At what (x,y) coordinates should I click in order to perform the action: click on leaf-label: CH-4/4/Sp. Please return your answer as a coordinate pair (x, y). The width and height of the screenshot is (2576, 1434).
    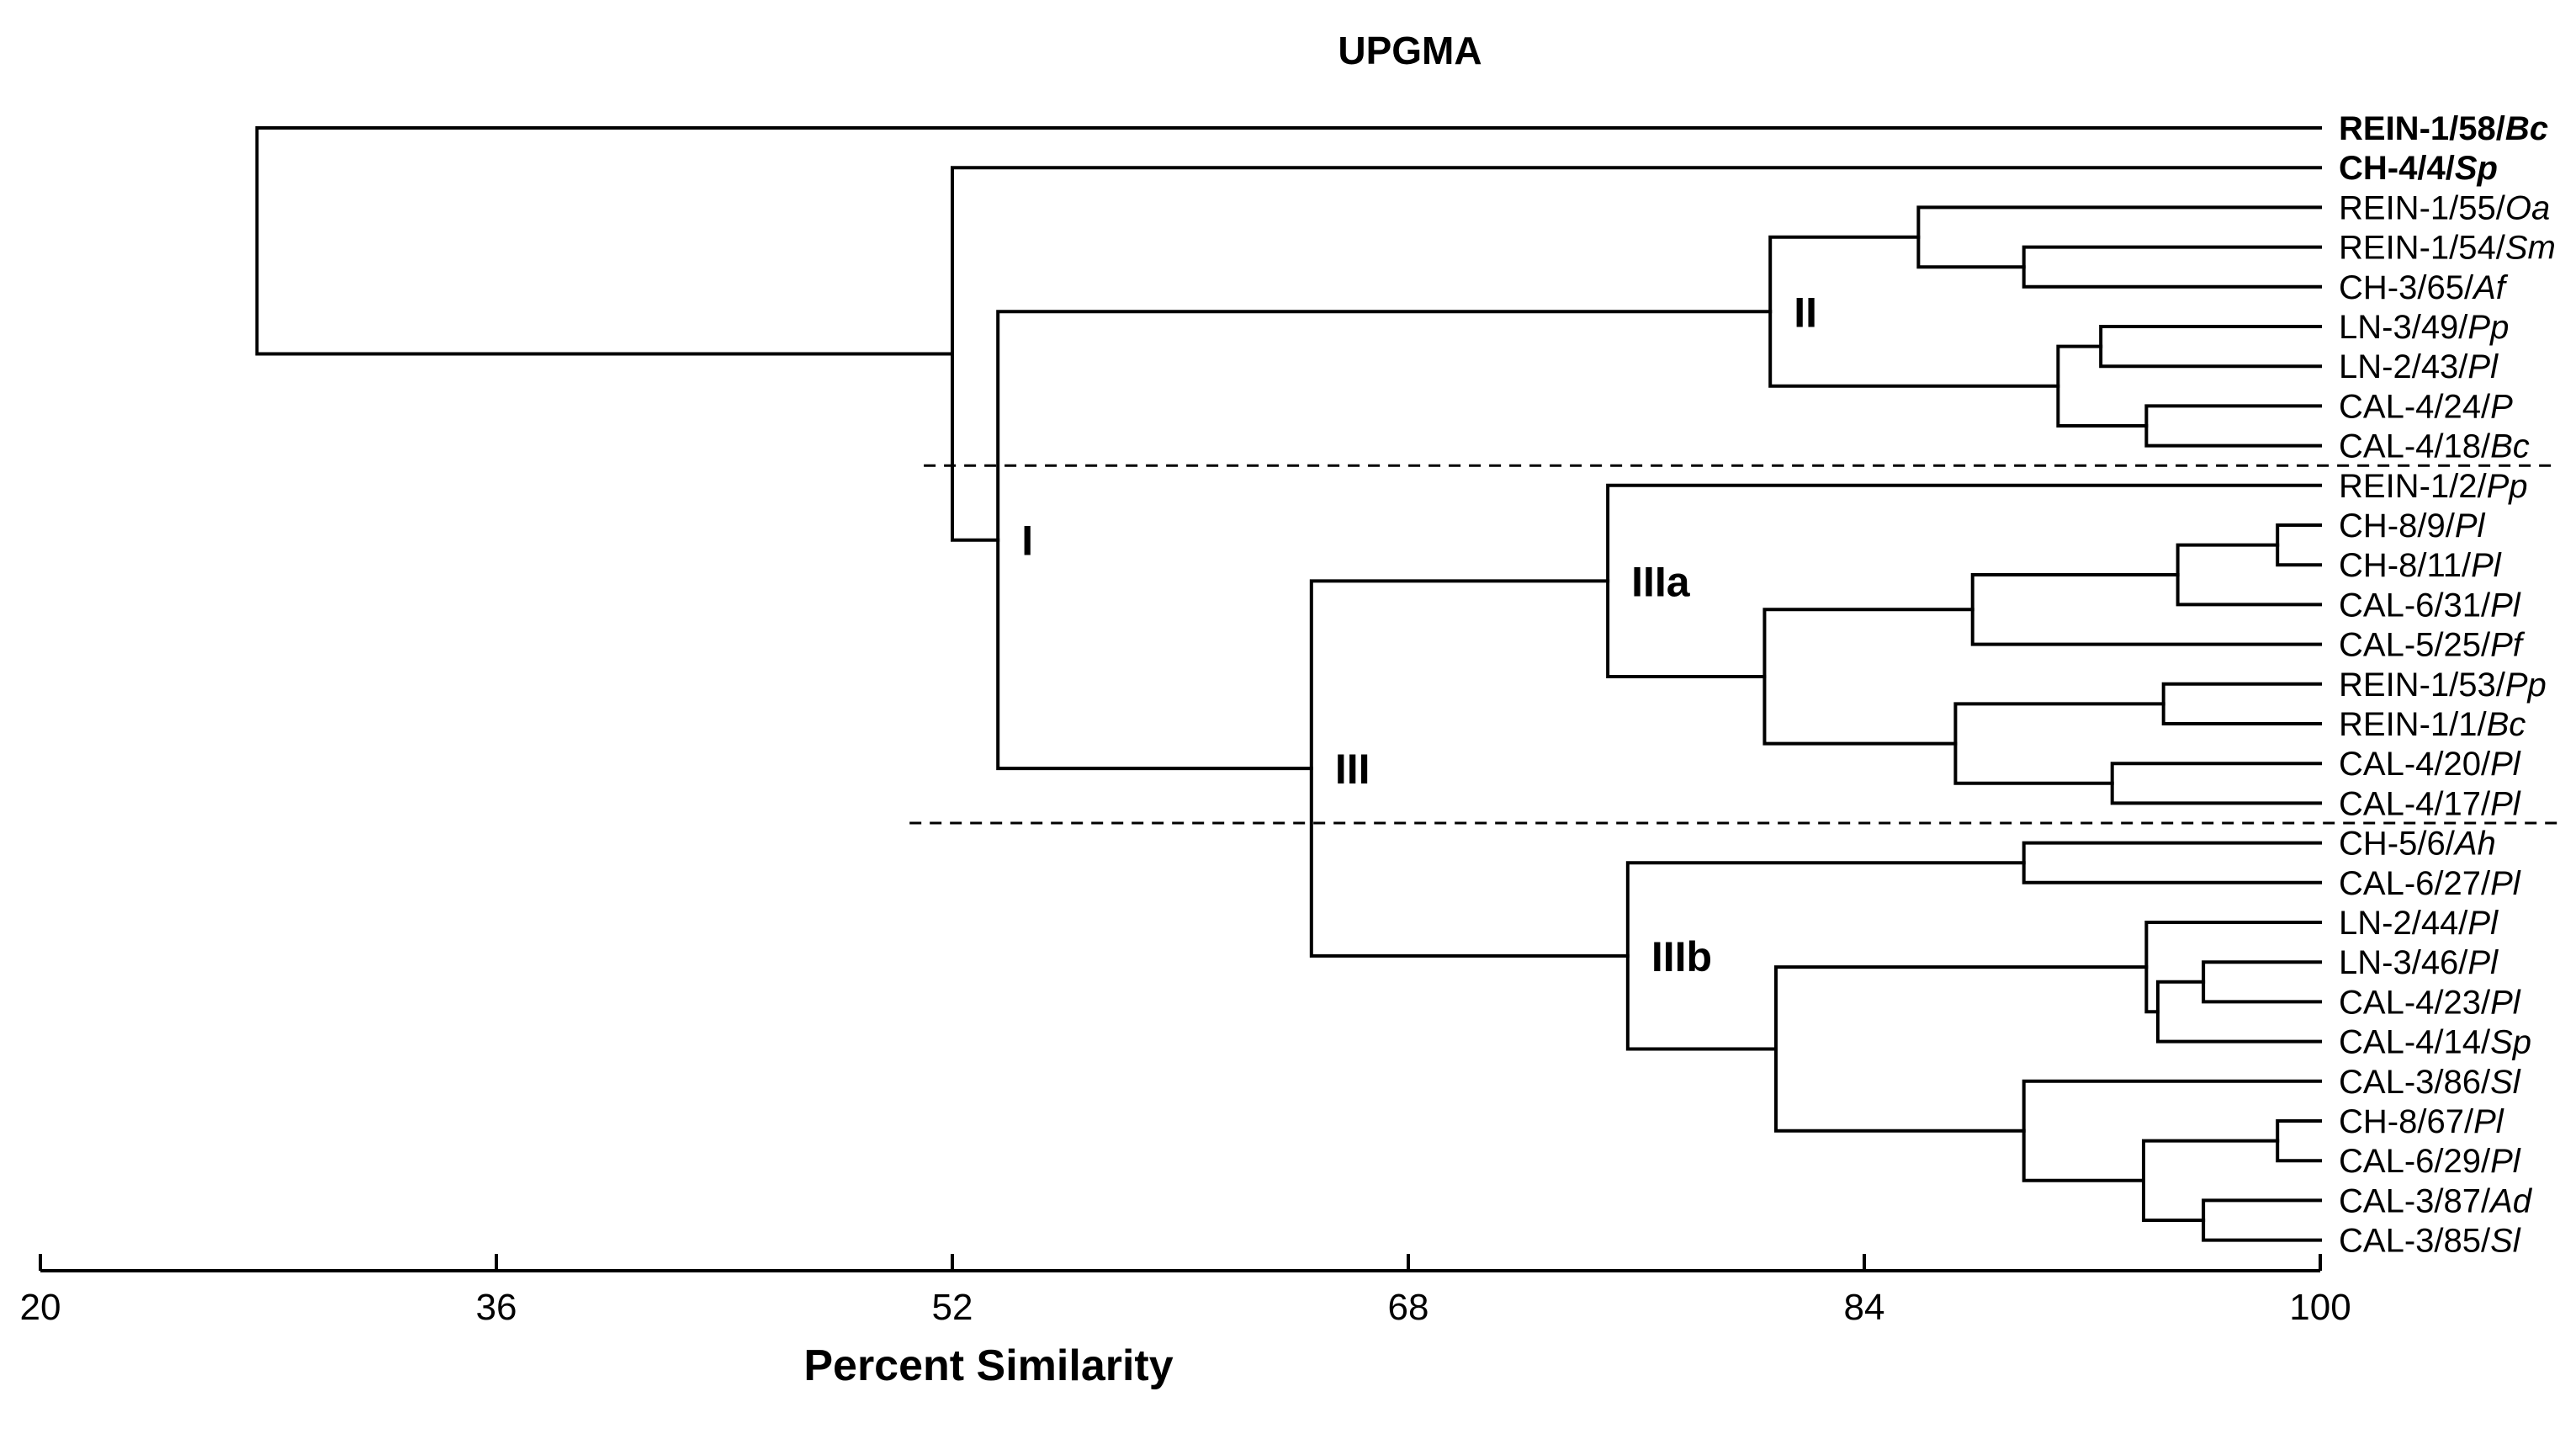
    Looking at the image, I should click on (2418, 168).